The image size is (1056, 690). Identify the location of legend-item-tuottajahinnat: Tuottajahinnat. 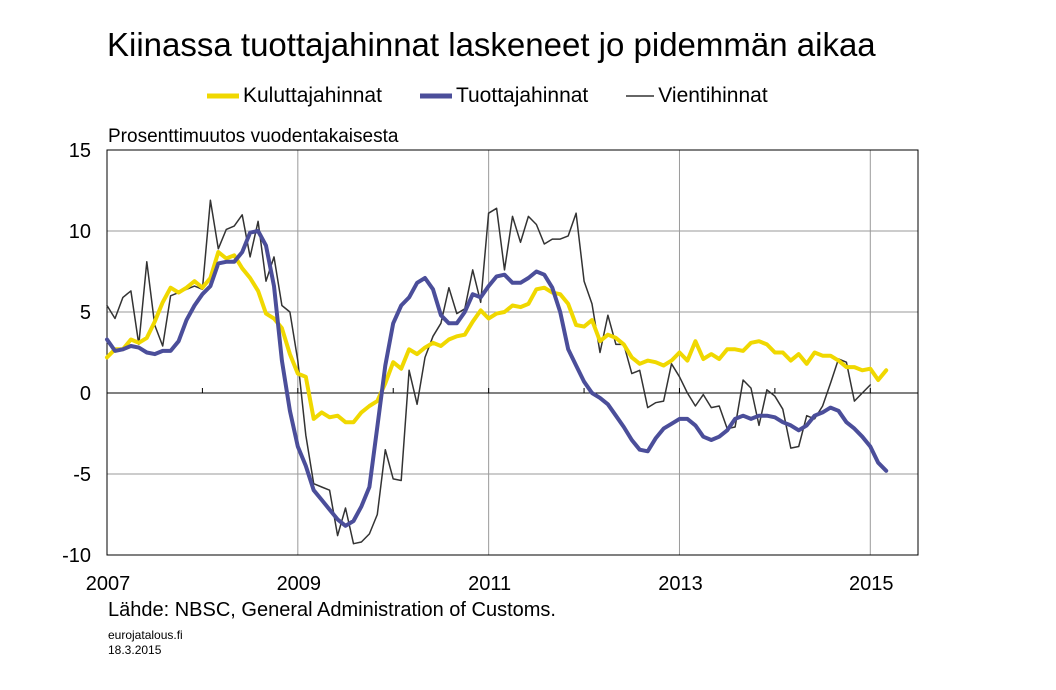
(504, 96).